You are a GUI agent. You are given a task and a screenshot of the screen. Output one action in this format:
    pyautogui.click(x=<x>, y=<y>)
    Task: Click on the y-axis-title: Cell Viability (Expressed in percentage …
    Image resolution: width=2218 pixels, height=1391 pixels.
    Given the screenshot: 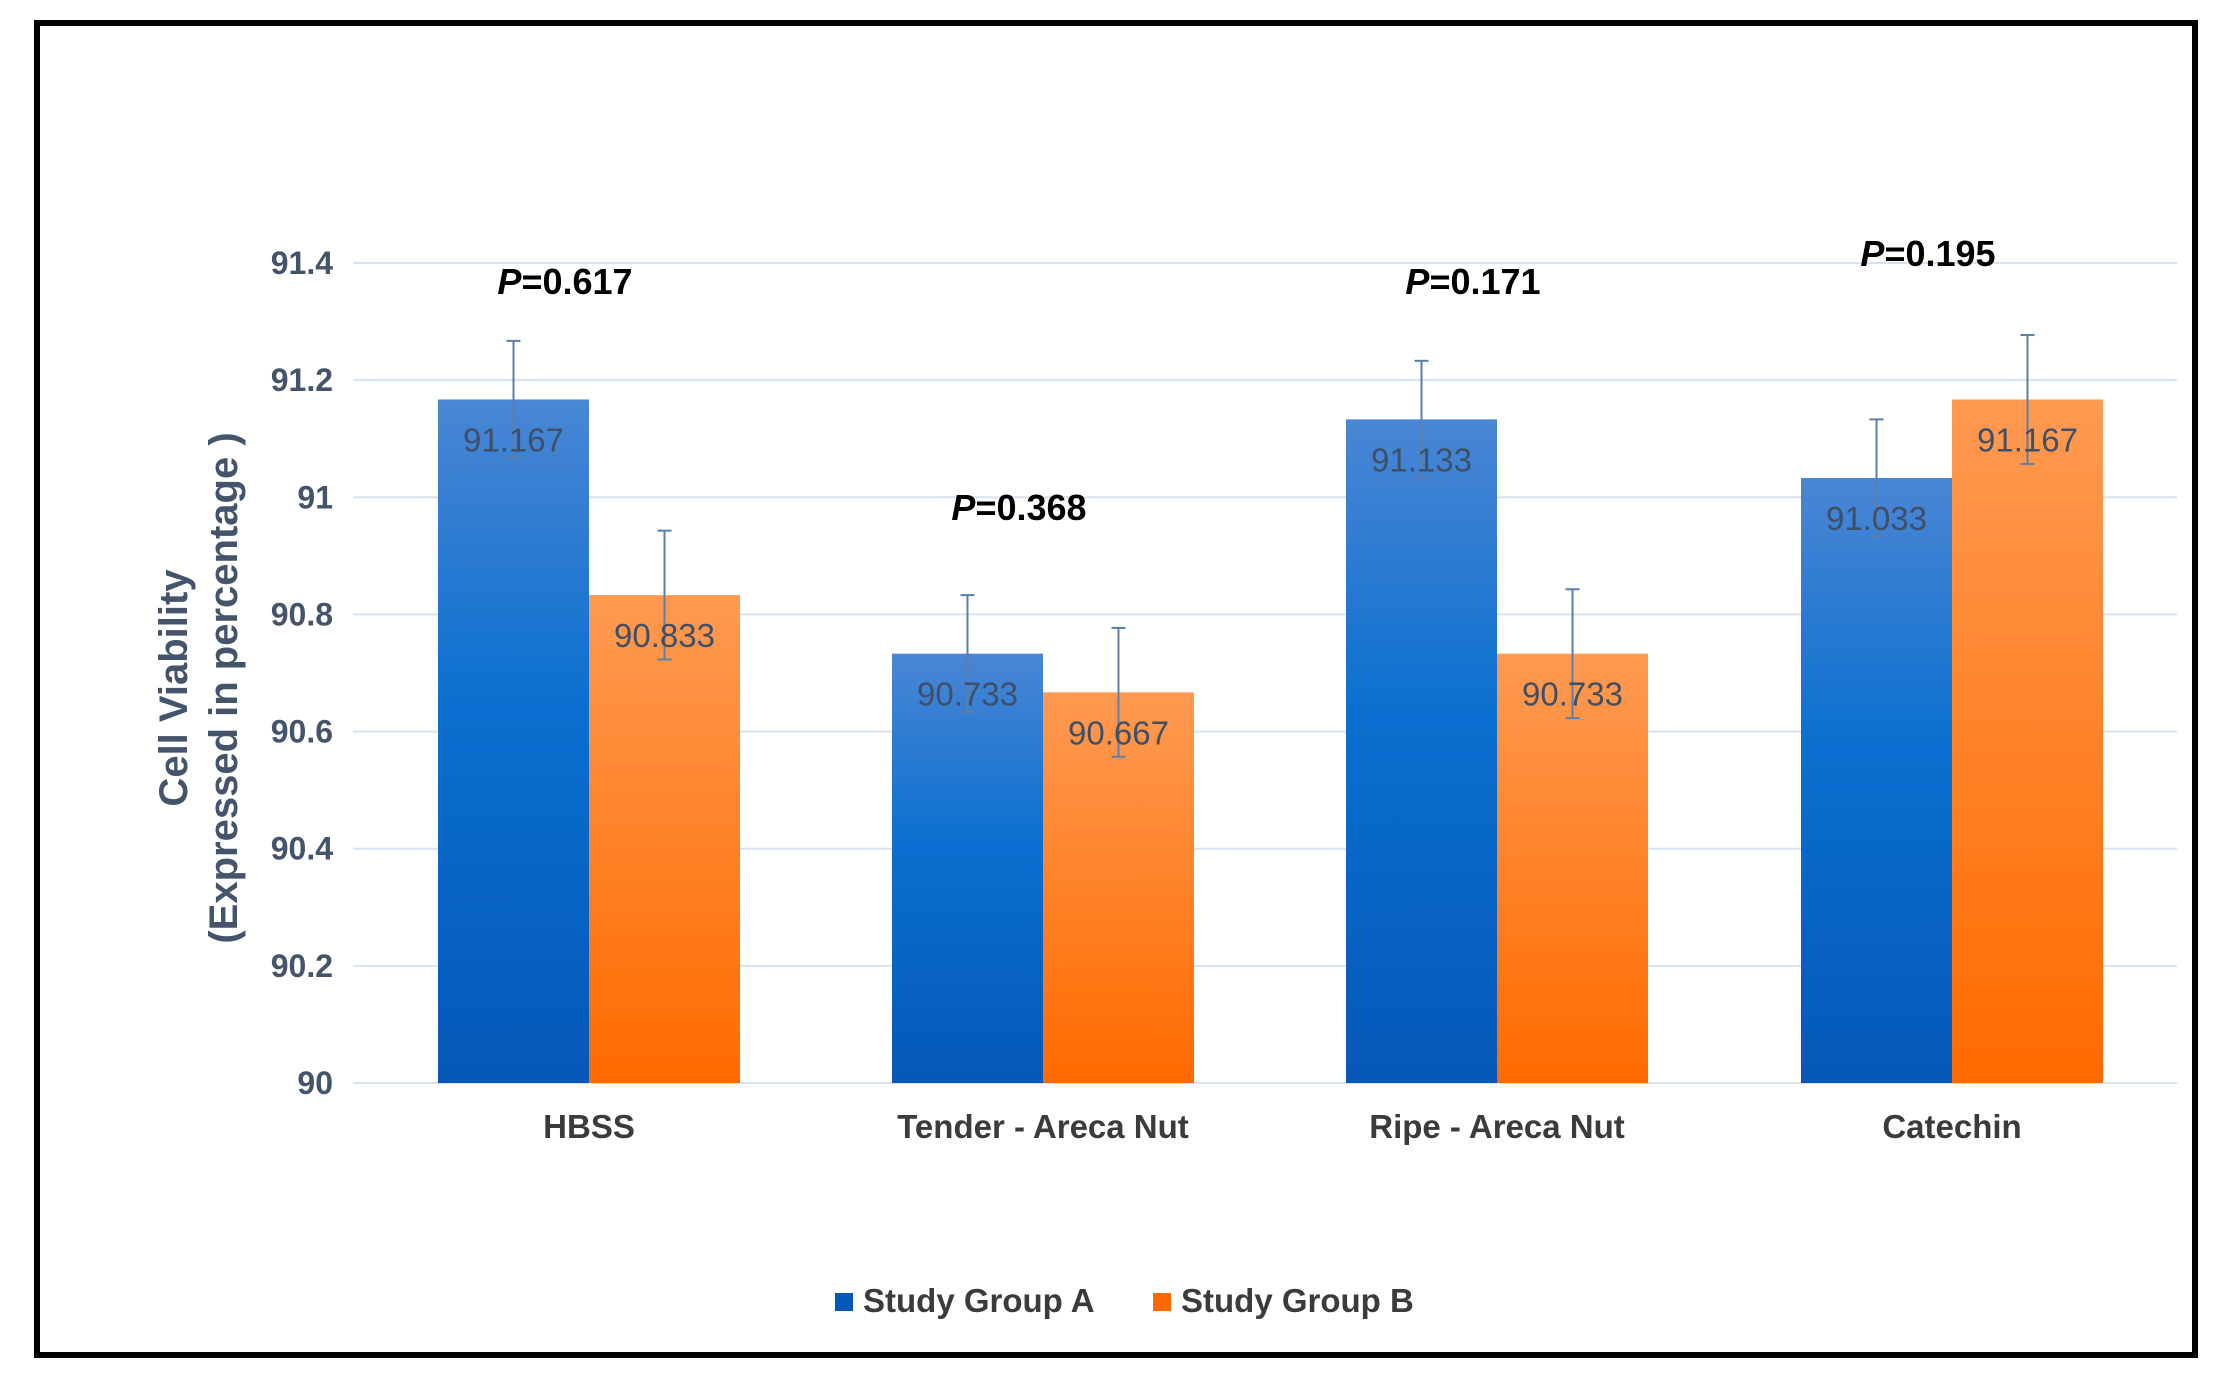 What is the action you would take?
    pyautogui.click(x=199, y=687)
    